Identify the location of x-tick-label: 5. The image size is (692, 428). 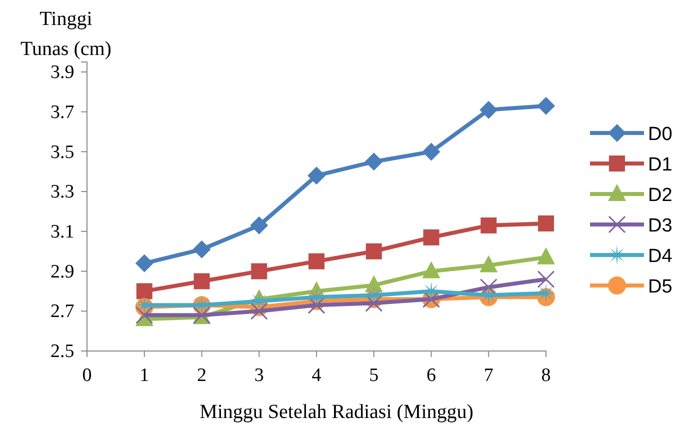
(374, 375).